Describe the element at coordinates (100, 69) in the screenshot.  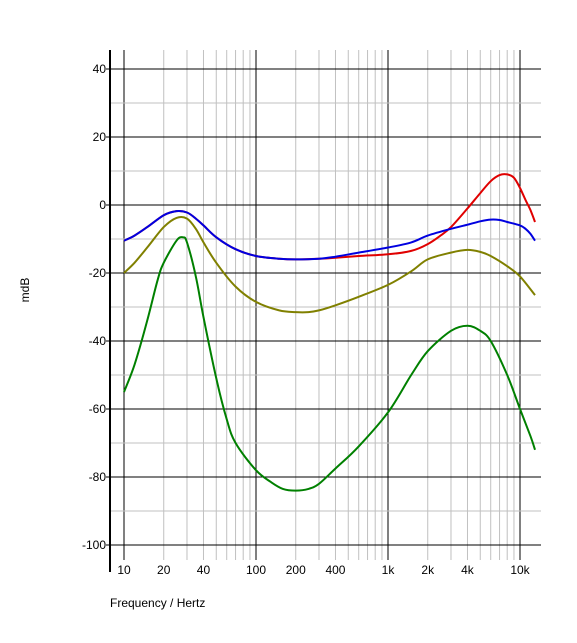
I see `y-tick-label: 40` at that location.